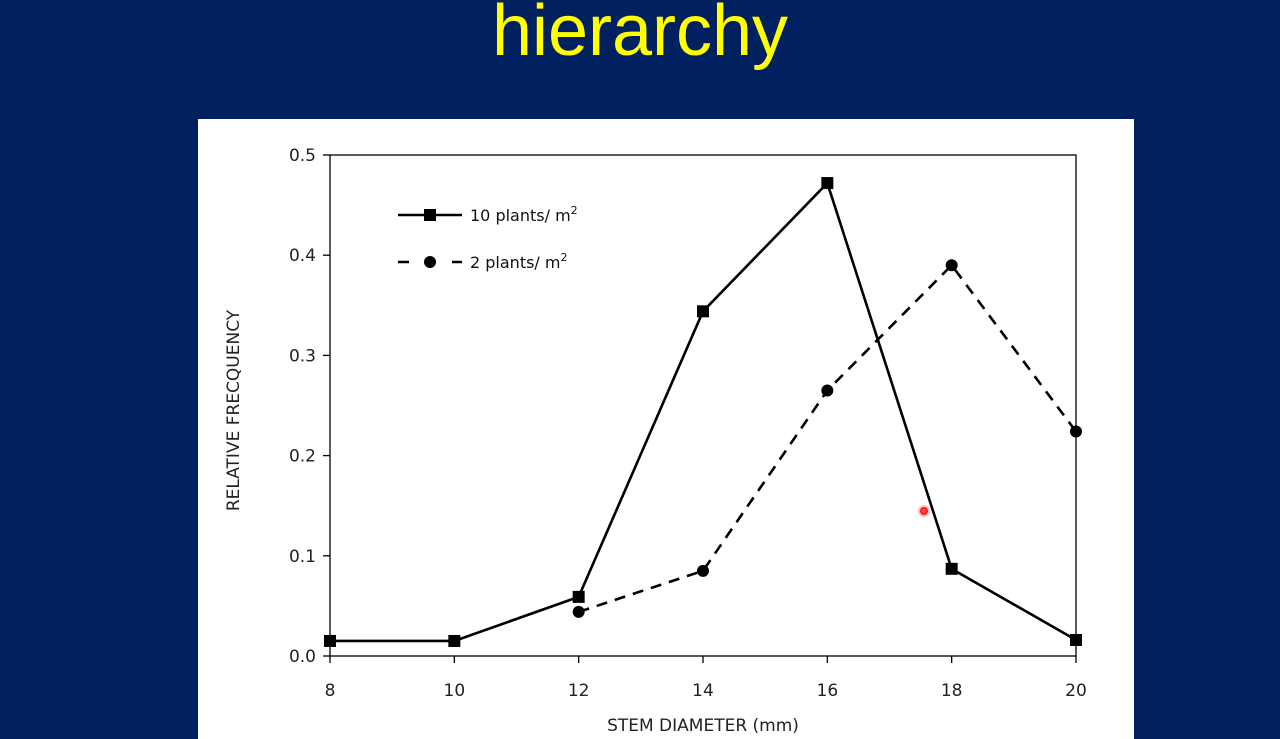 The height and width of the screenshot is (739, 1280). What do you see at coordinates (302, 156) in the screenshot?
I see `y-tick-label: 0.5` at bounding box center [302, 156].